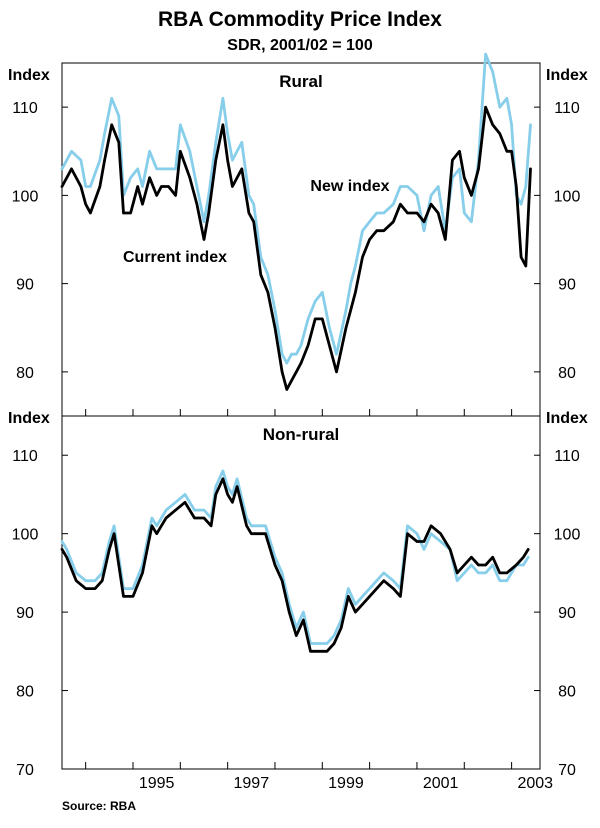 The width and height of the screenshot is (600, 828). What do you see at coordinates (567, 418) in the screenshot?
I see `nonrural-ylabel-right: Index` at bounding box center [567, 418].